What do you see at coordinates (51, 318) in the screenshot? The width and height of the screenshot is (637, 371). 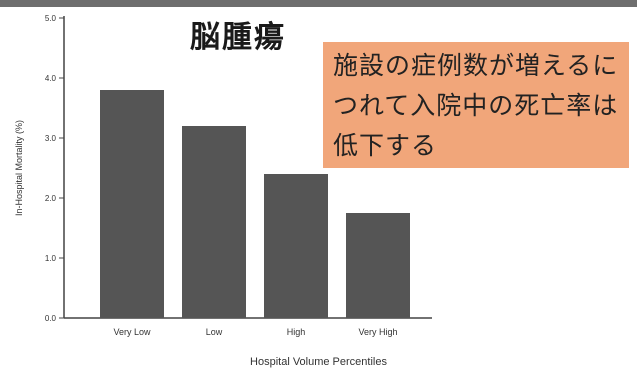 I see `y-tick-label: 0.0` at bounding box center [51, 318].